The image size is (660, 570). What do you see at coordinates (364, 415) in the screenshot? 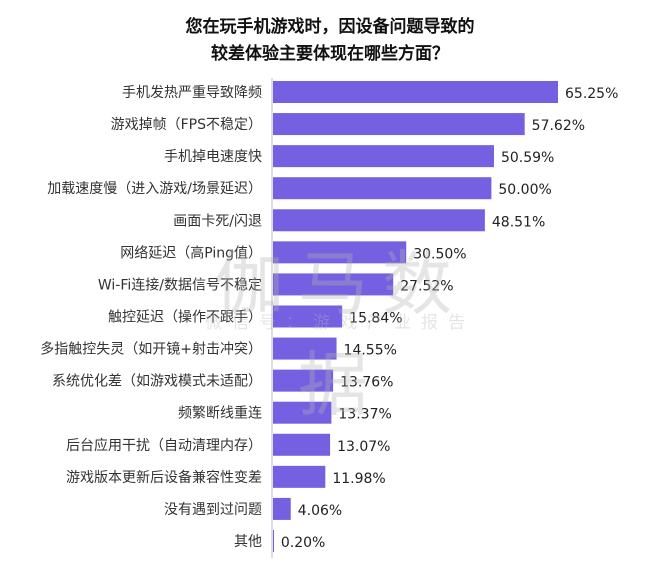
I see `value-label: 13.37%` at bounding box center [364, 415].